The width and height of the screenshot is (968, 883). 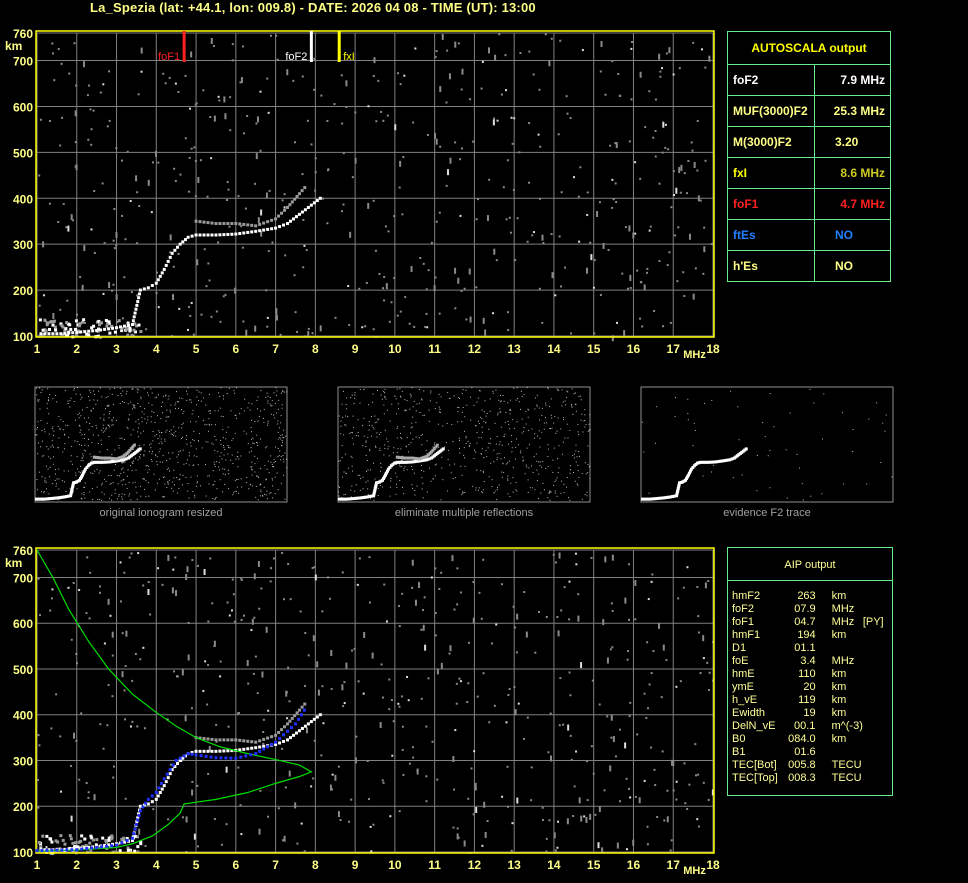 I want to click on aip-unit: km, so click(x=839, y=739).